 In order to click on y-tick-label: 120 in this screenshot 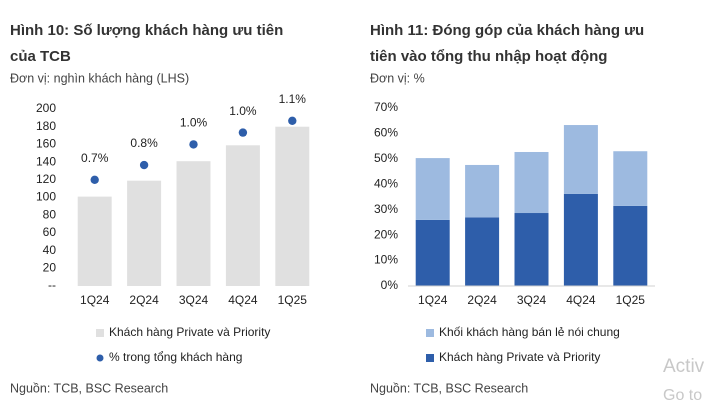, I will do `click(46, 179)`.